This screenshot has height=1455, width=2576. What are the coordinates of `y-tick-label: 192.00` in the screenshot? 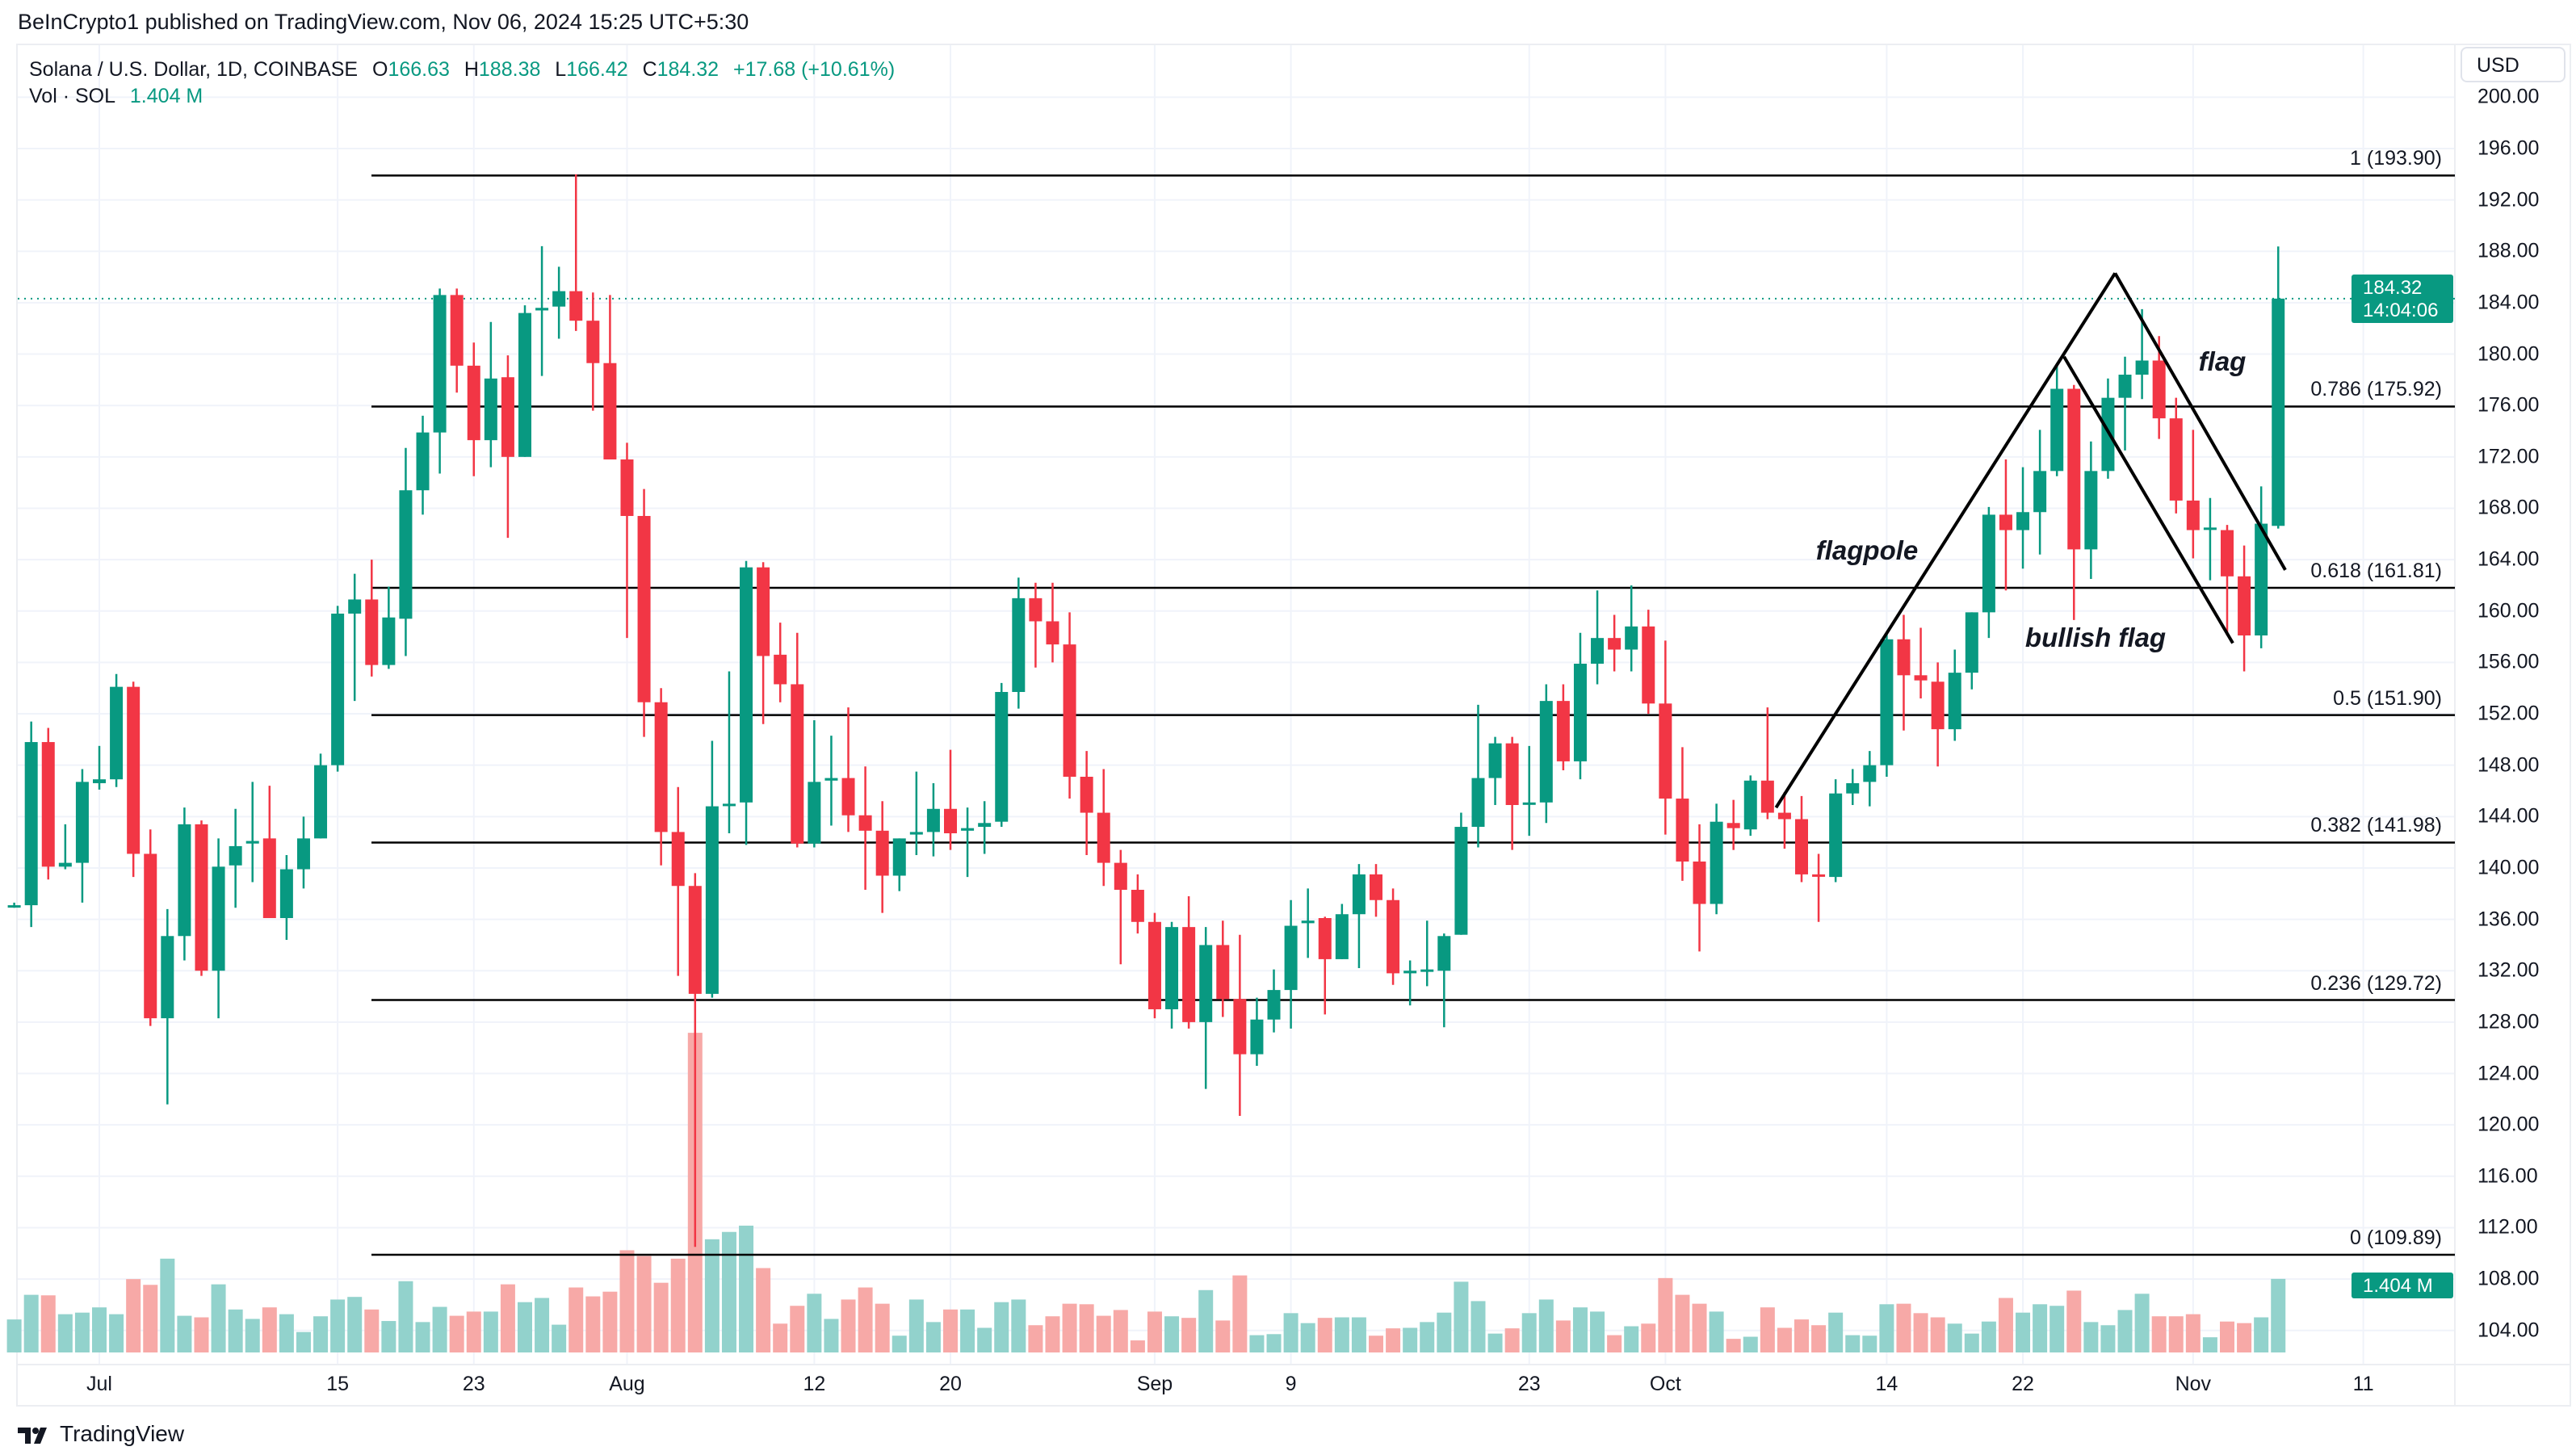 It's located at (2508, 200).